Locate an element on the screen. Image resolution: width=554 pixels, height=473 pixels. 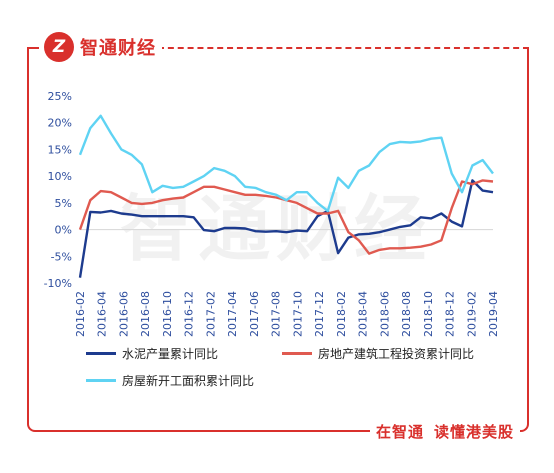
x-tick-label: 2017-08 is located at coordinates (276, 314).